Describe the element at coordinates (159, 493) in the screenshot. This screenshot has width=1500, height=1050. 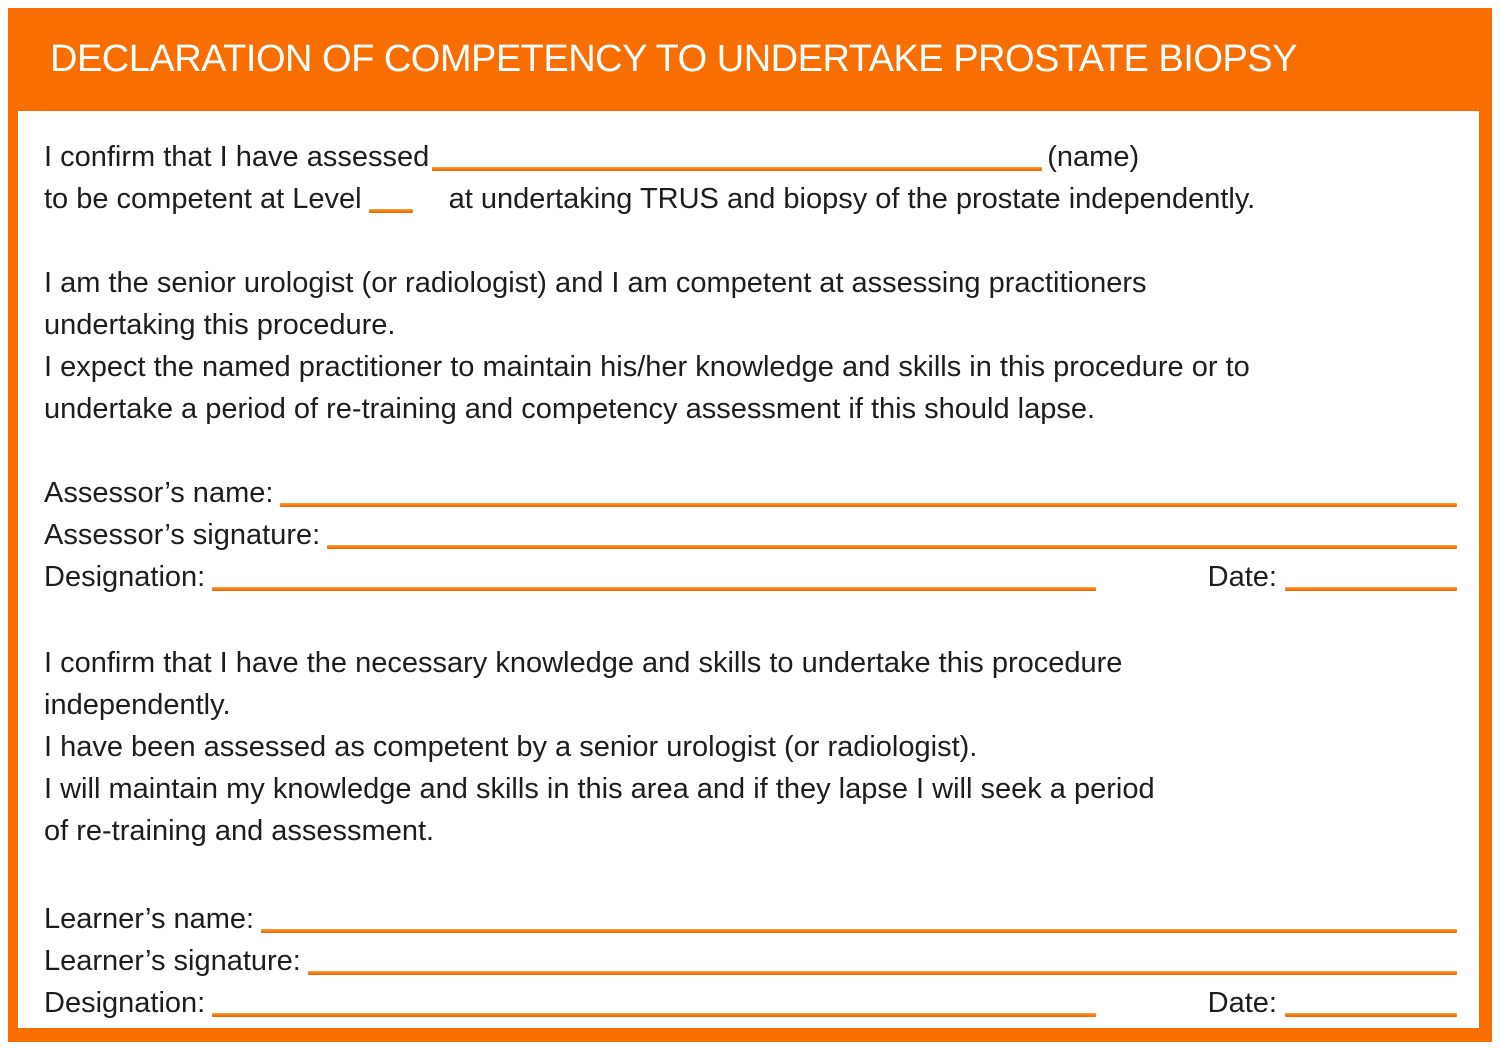
I see `assessor-name-label: Assessor’s name:` at that location.